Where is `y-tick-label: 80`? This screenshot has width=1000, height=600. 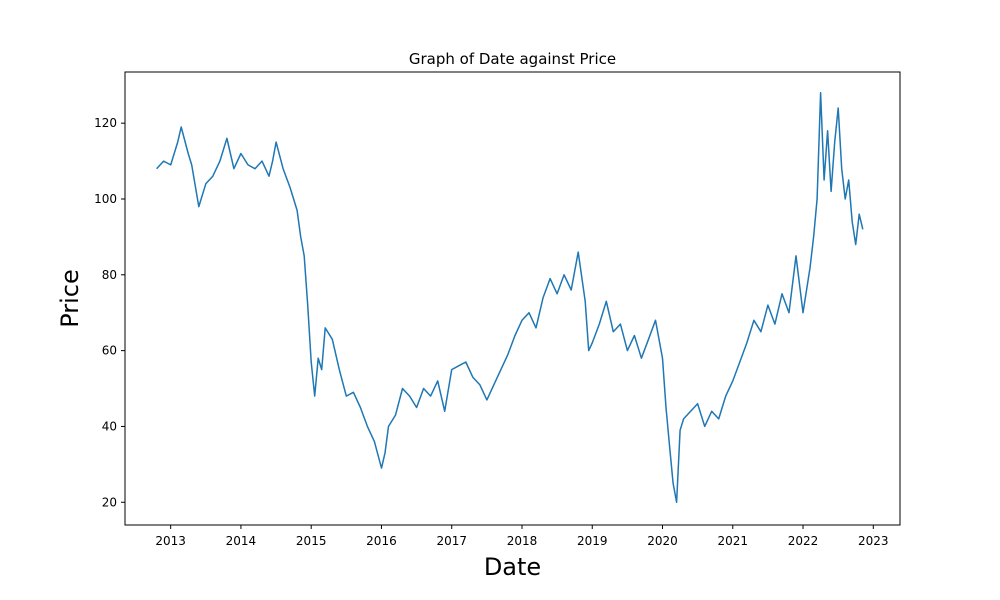 y-tick-label: 80 is located at coordinates (109, 275).